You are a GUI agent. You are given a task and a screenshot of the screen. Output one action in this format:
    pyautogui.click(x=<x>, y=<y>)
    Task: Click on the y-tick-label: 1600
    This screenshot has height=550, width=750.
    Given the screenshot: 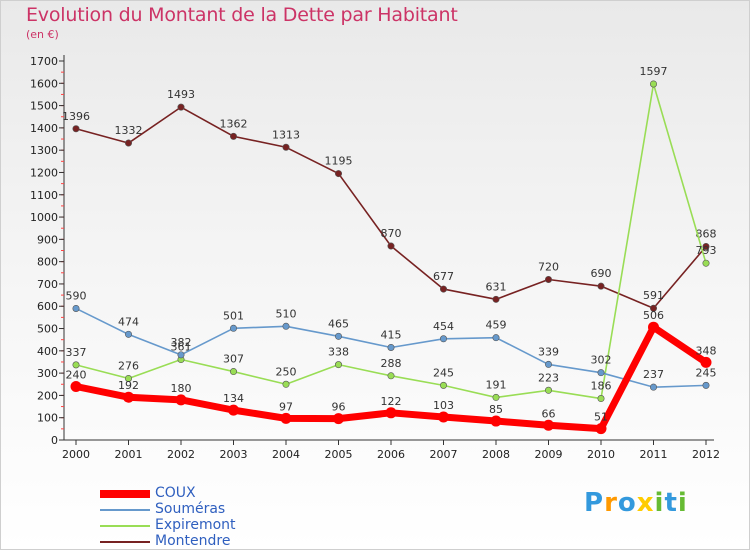 What is the action you would take?
    pyautogui.click(x=44, y=83)
    